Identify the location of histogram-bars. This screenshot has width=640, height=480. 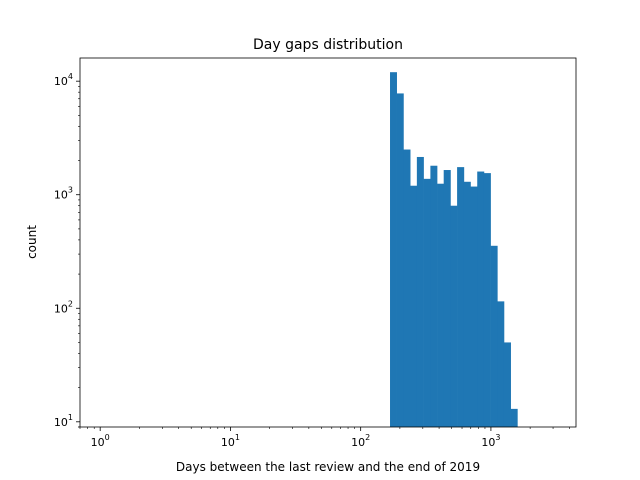
(454, 250).